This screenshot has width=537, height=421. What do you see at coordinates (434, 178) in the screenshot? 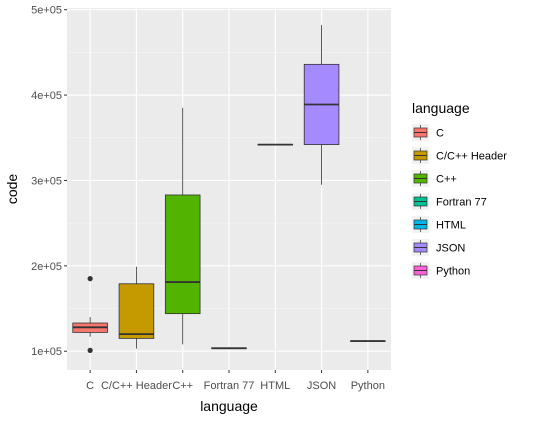
I see `legend-item-c-: C++` at bounding box center [434, 178].